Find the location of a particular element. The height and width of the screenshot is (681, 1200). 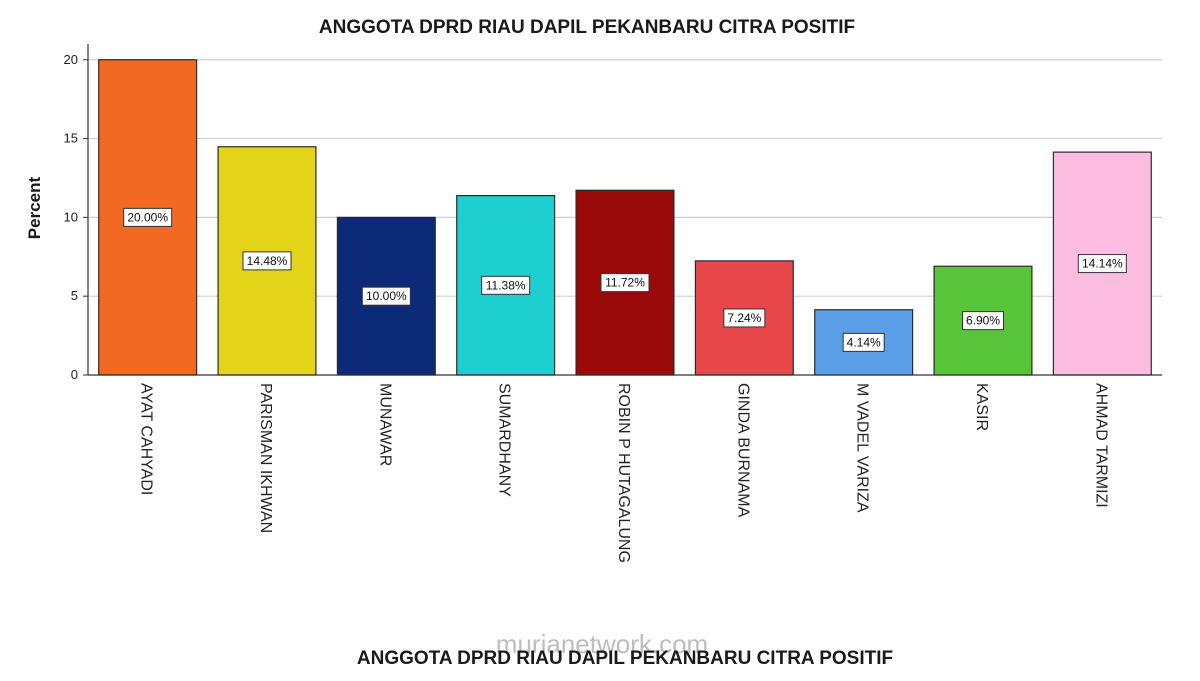

data-label: 6.90% is located at coordinates (983, 321).